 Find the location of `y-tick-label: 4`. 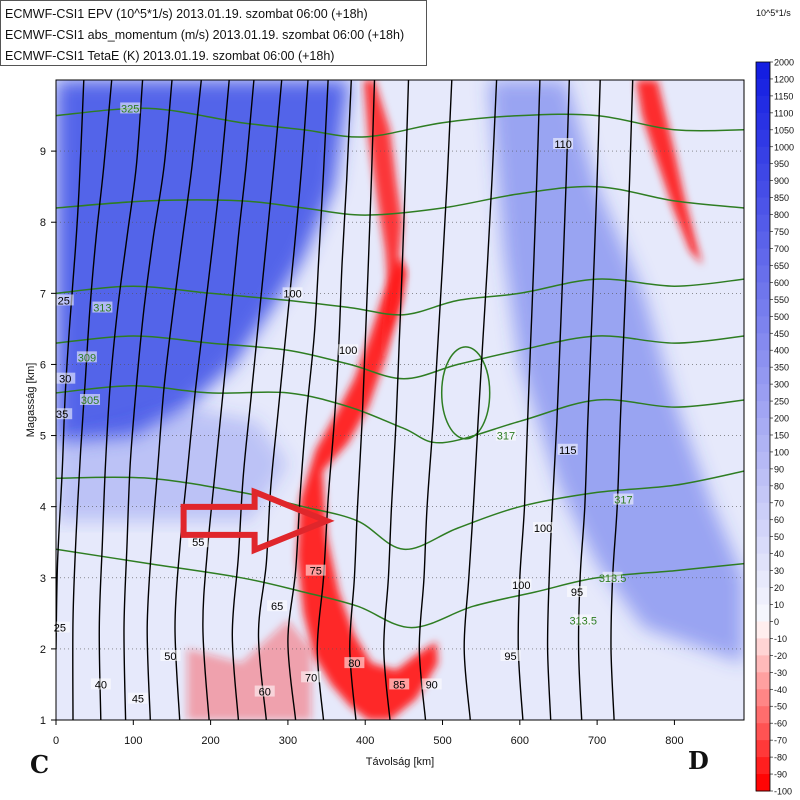

y-tick-label: 4 is located at coordinates (43, 508).